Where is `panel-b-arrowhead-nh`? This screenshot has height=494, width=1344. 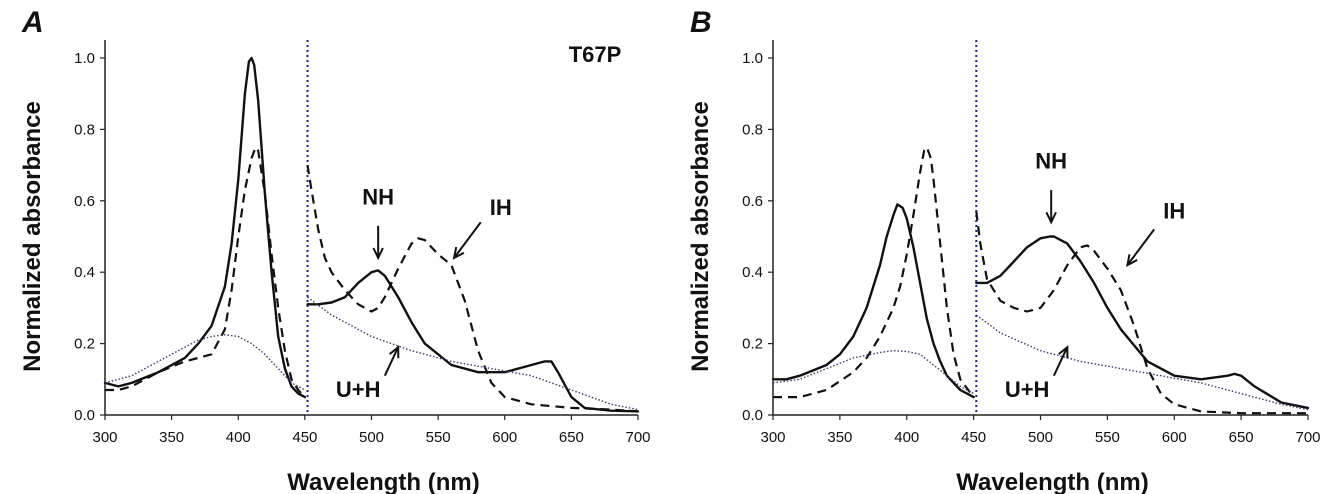
panel-b-arrowhead-nh is located at coordinates (1051, 218).